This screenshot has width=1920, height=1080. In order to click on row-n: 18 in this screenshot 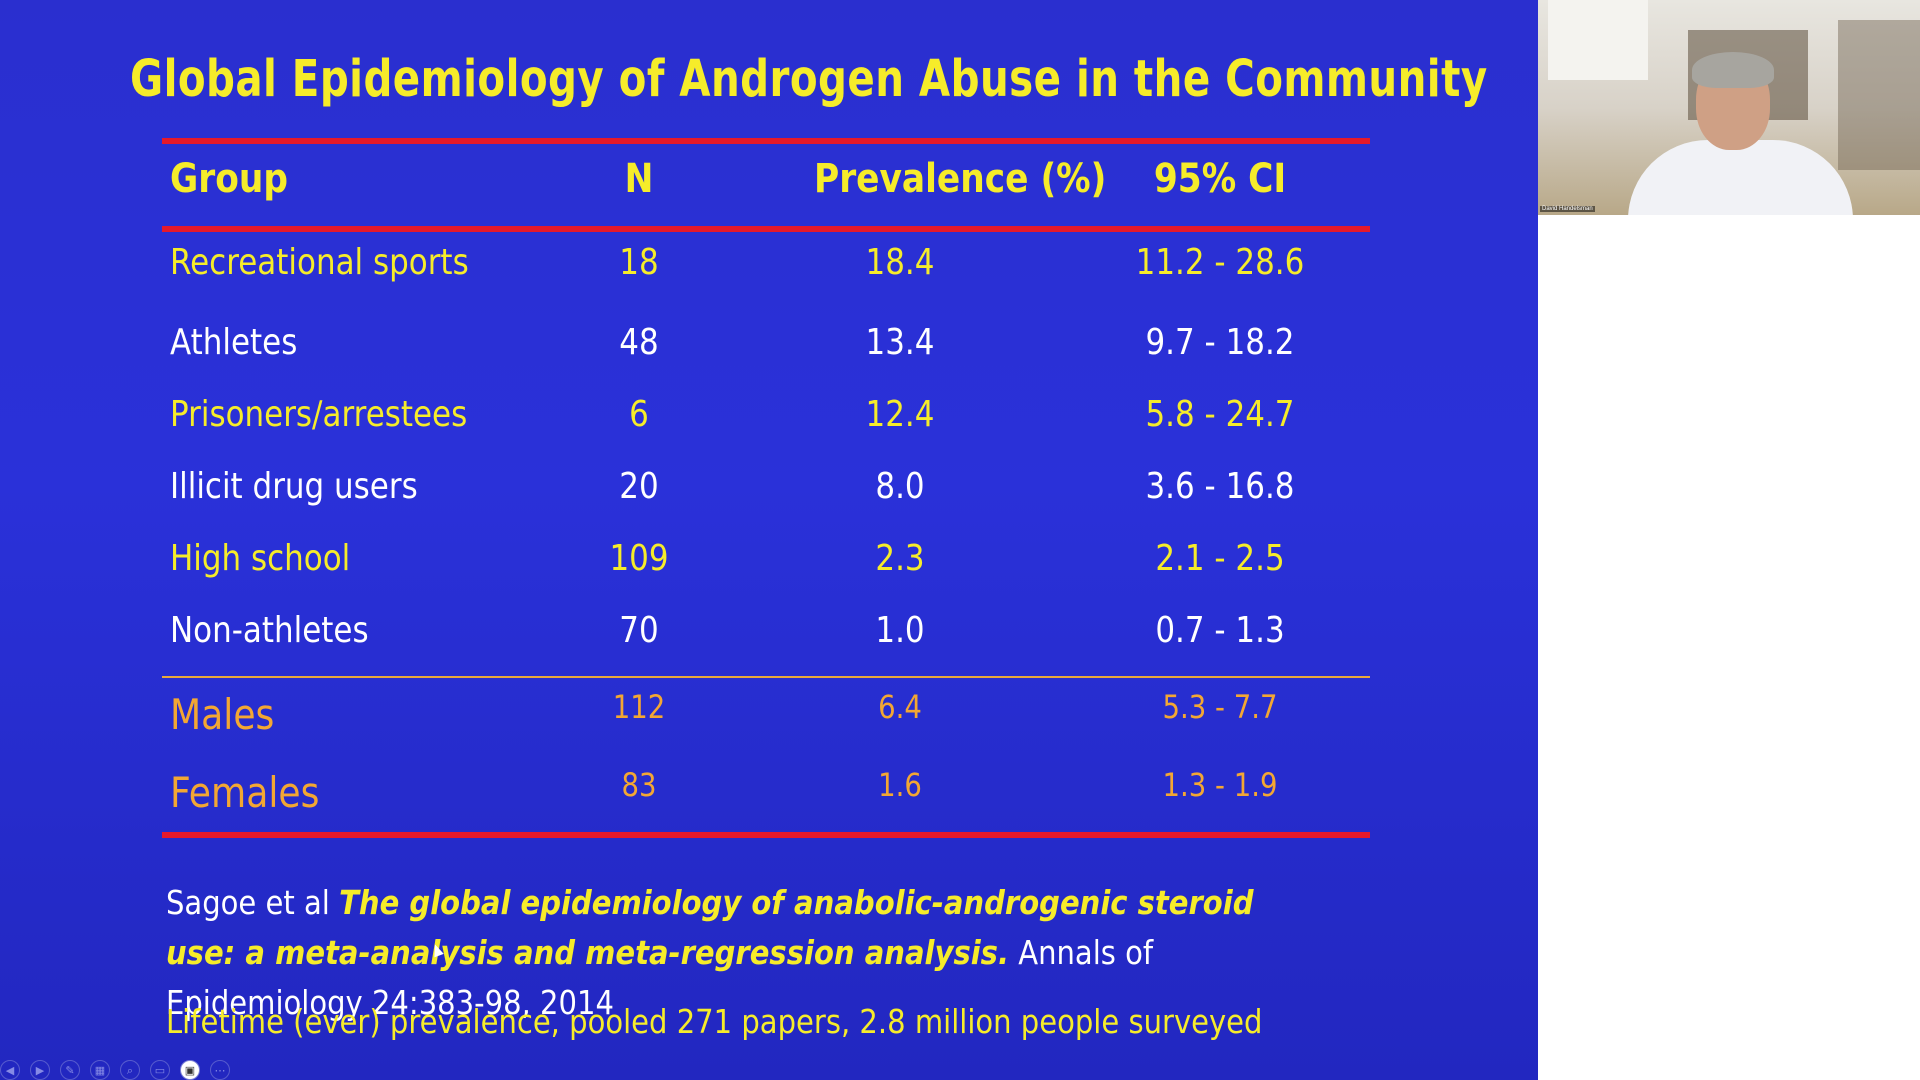, I will do `click(639, 262)`.